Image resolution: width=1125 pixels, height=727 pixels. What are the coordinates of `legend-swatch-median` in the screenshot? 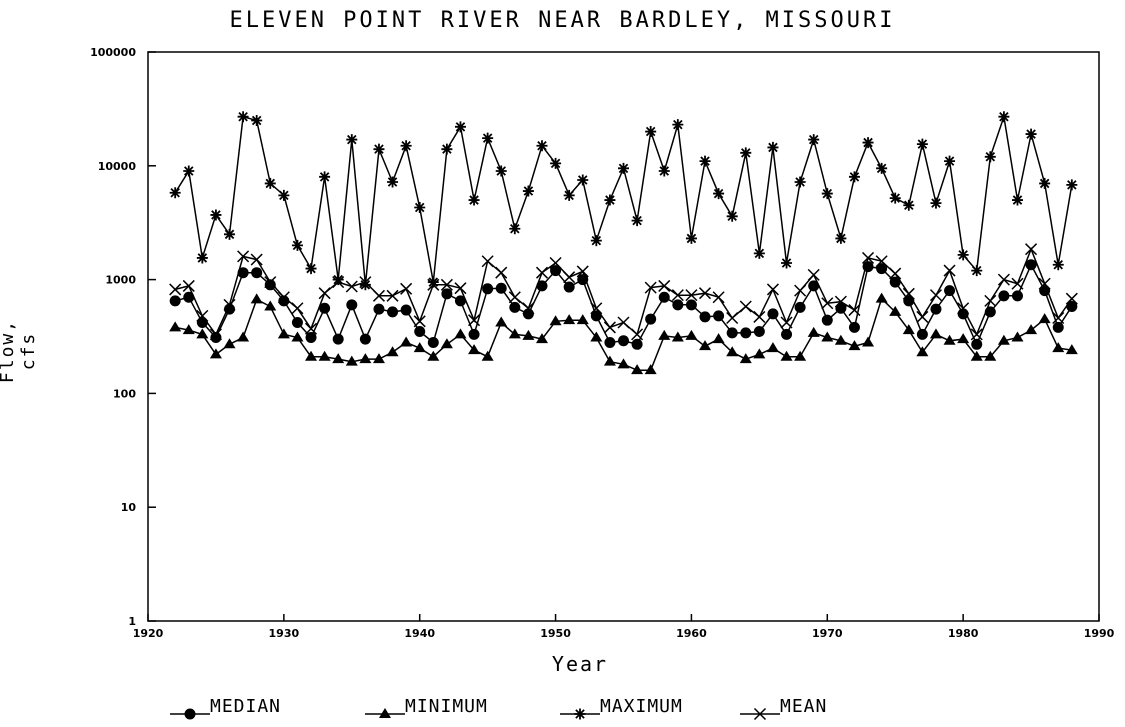 It's located at (190, 714).